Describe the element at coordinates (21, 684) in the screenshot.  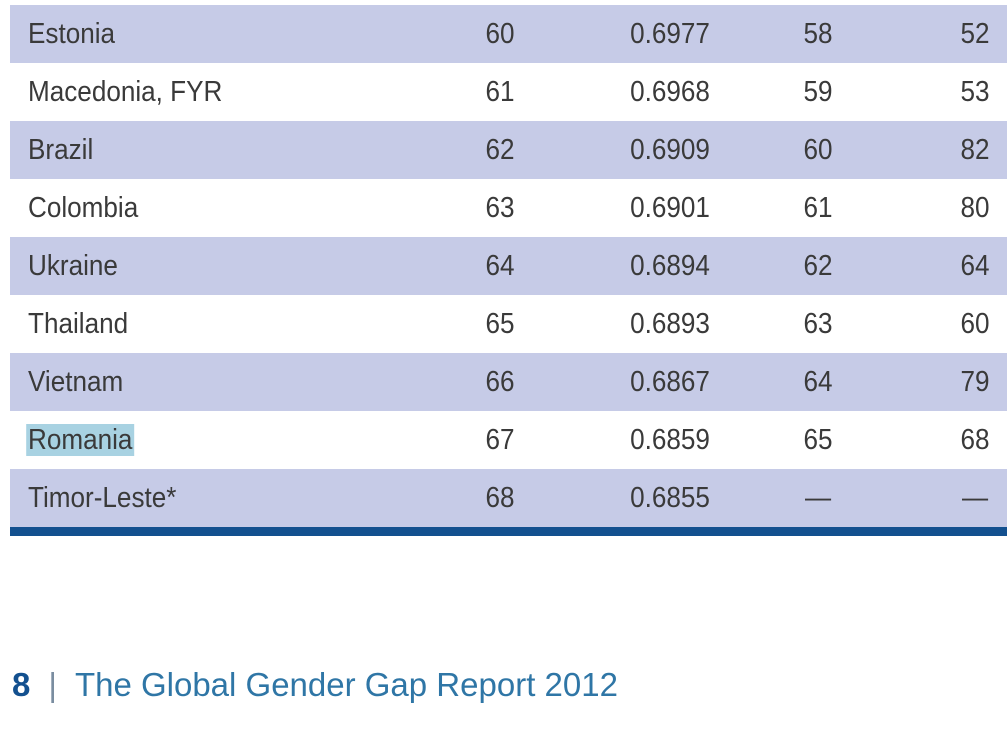
I see `page-number: 8` at that location.